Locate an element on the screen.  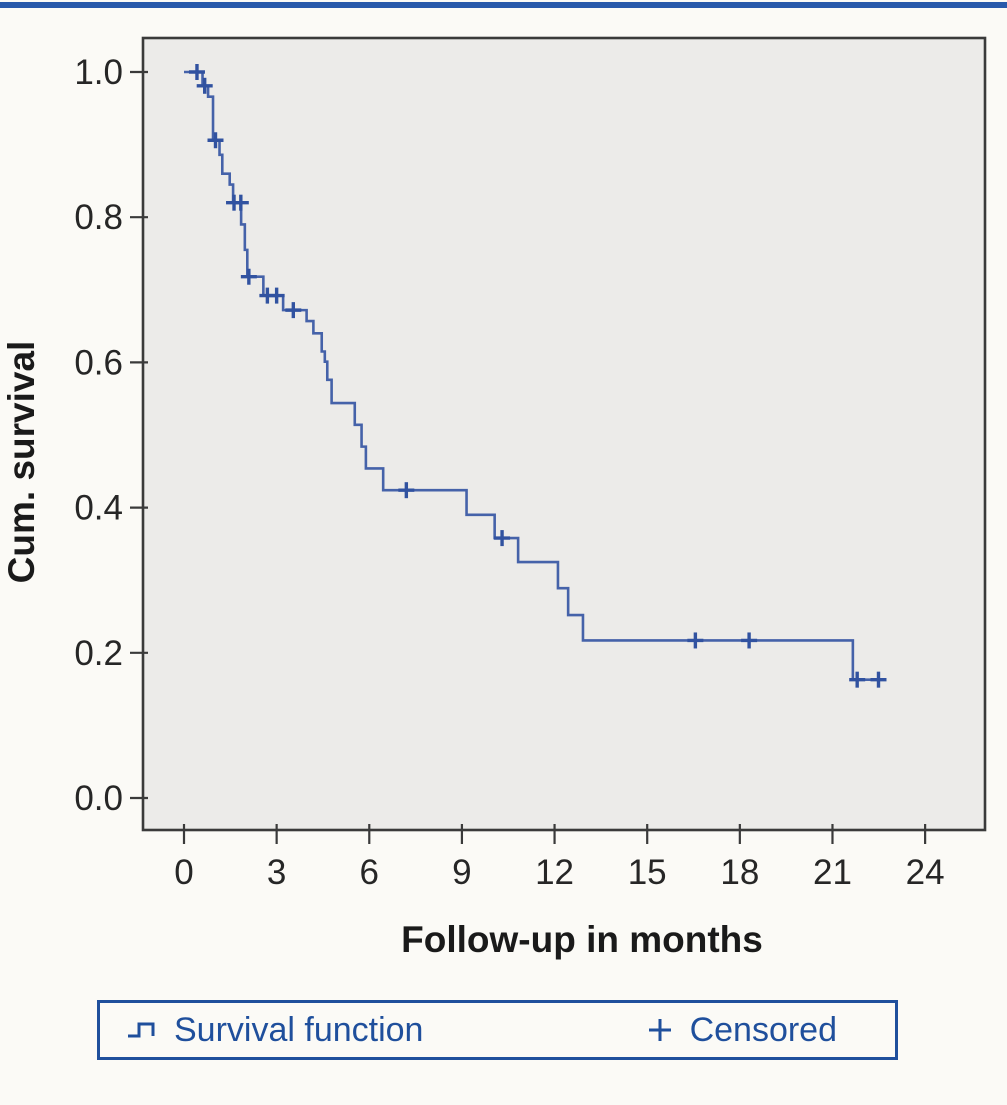
y-tick-label: 0.6 is located at coordinates (98, 362).